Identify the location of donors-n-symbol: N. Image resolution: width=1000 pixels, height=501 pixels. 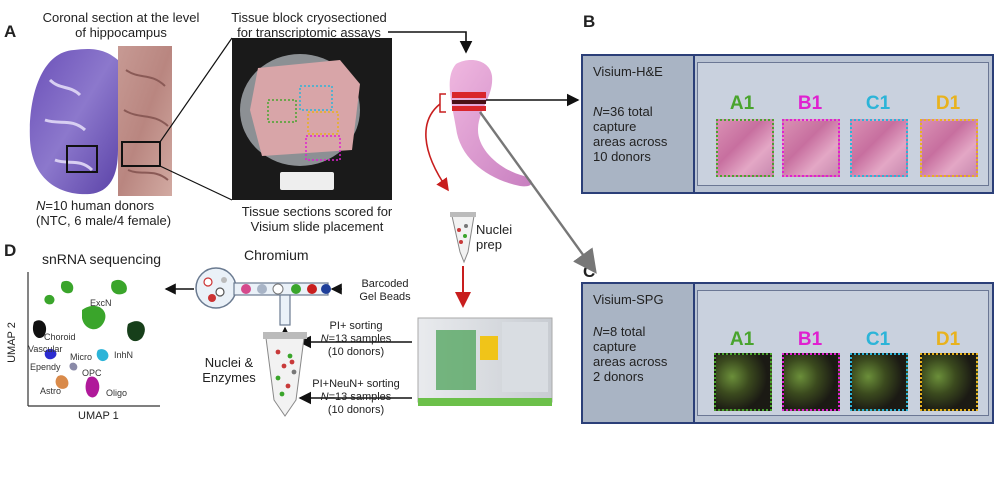
(41, 205).